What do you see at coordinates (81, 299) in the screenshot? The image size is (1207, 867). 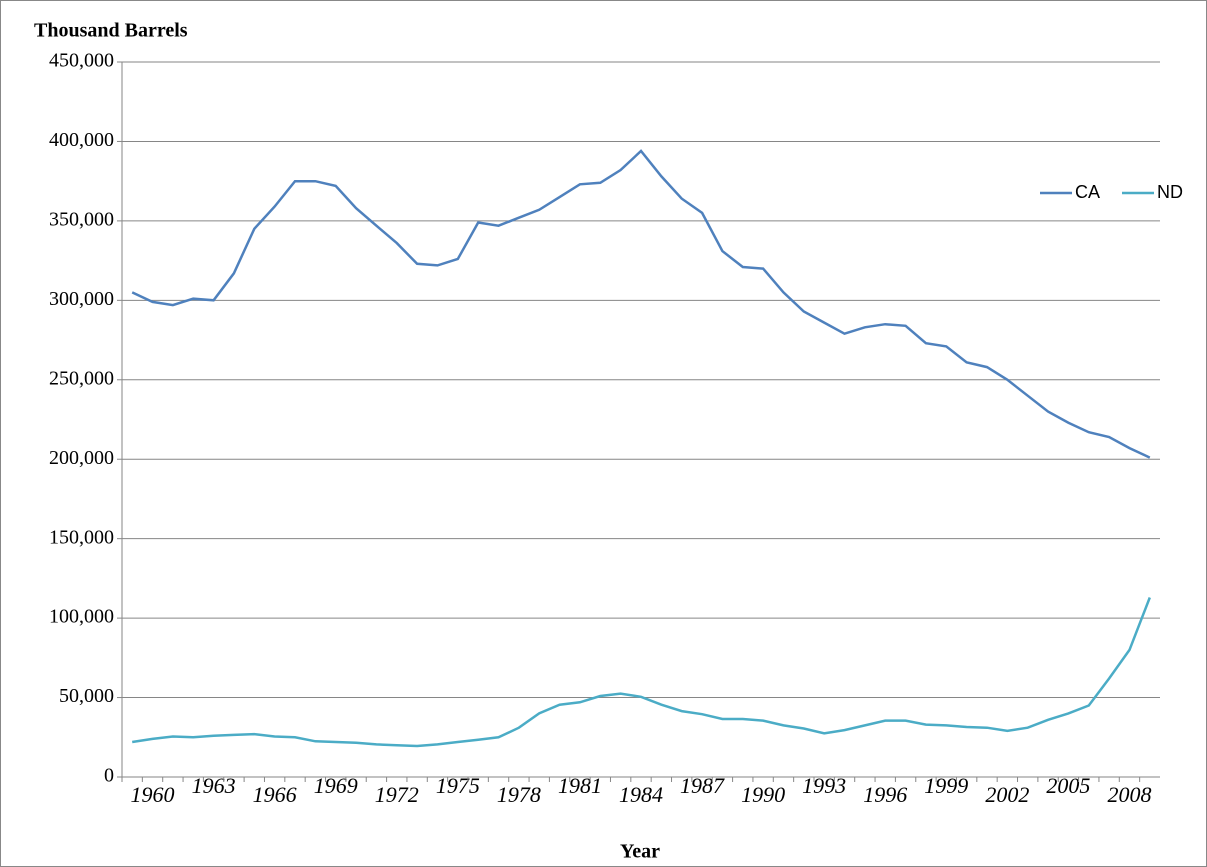 I see `y-tick-label: 300,000` at bounding box center [81, 299].